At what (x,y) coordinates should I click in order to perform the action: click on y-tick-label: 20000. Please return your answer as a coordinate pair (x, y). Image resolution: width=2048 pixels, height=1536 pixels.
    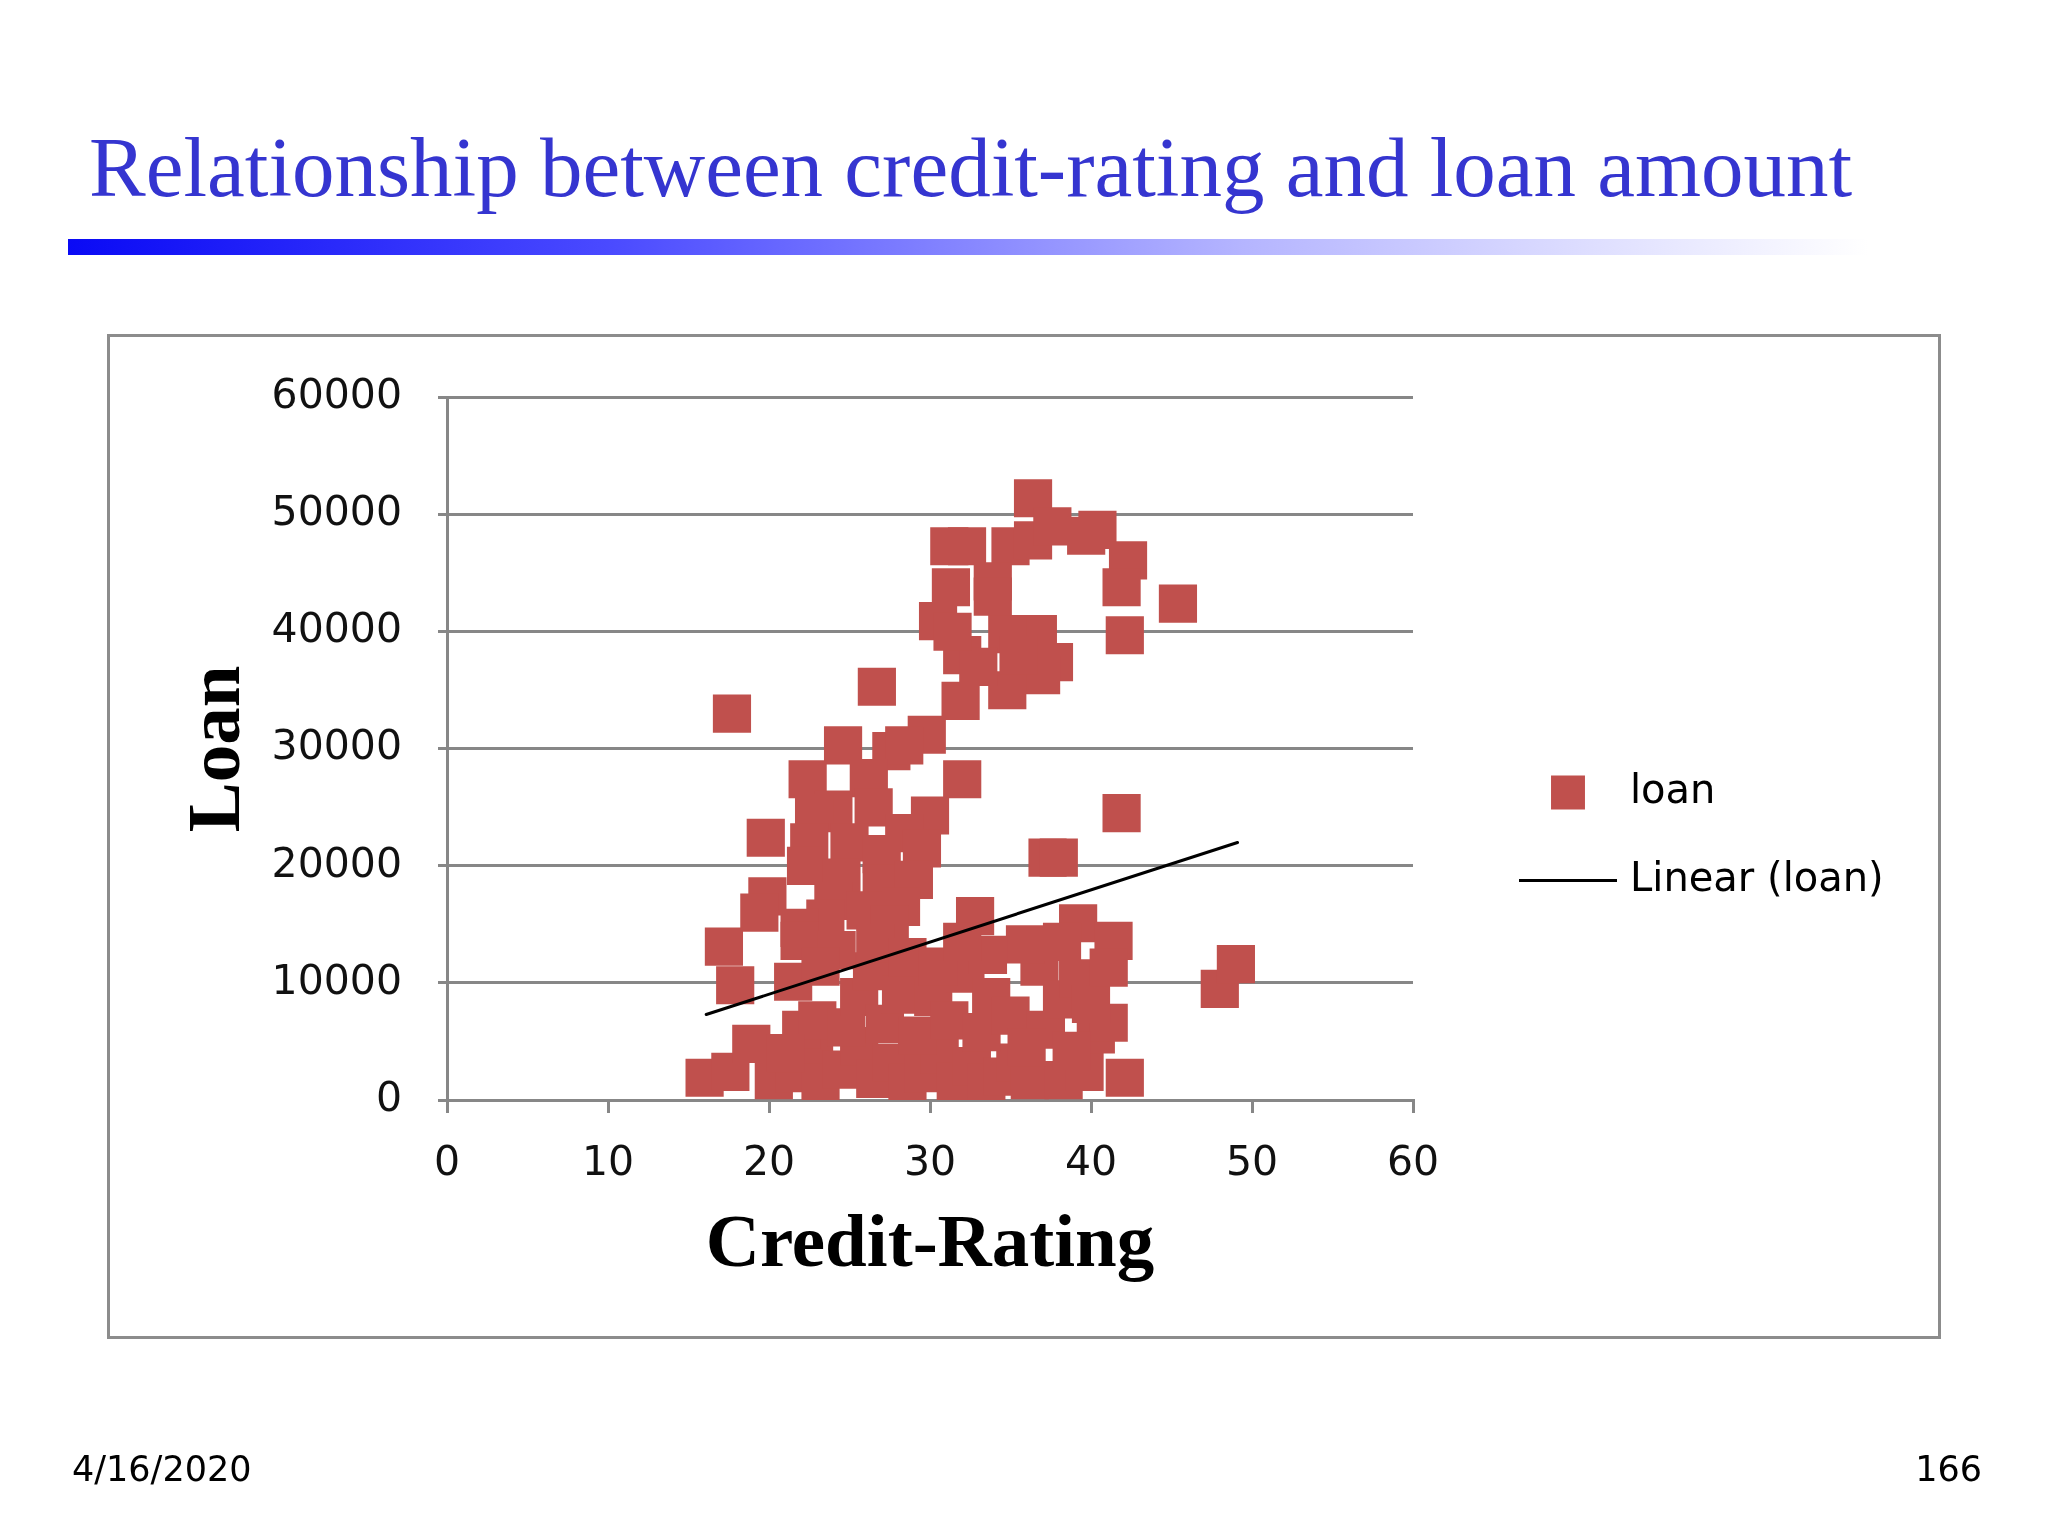
    Looking at the image, I should click on (336, 862).